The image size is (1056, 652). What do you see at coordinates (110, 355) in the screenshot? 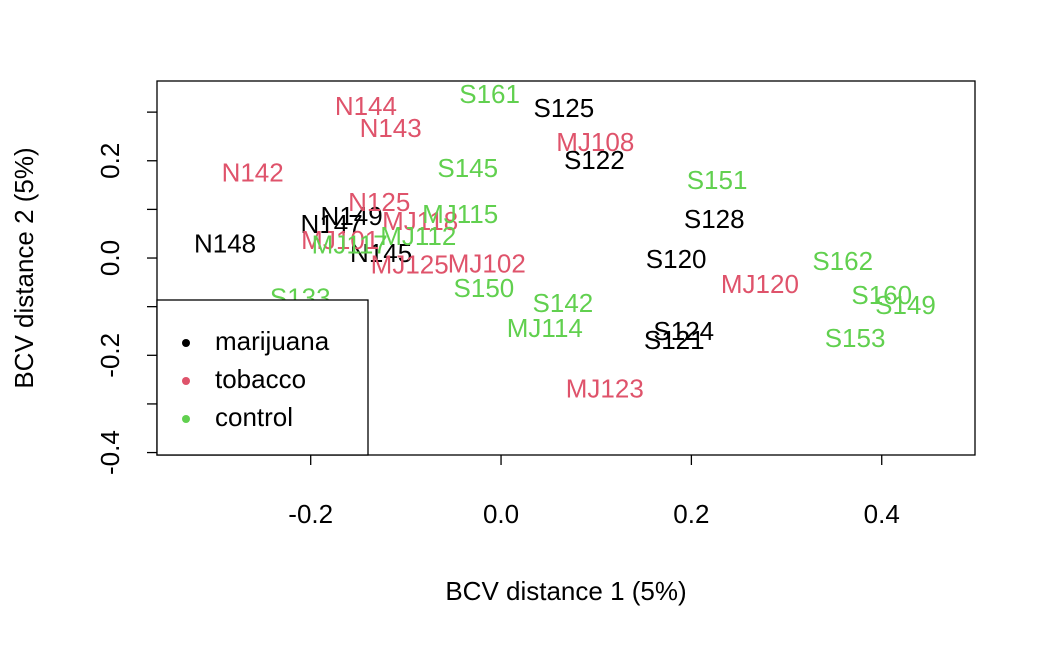
I see `y-tick-label: -0.2` at bounding box center [110, 355].